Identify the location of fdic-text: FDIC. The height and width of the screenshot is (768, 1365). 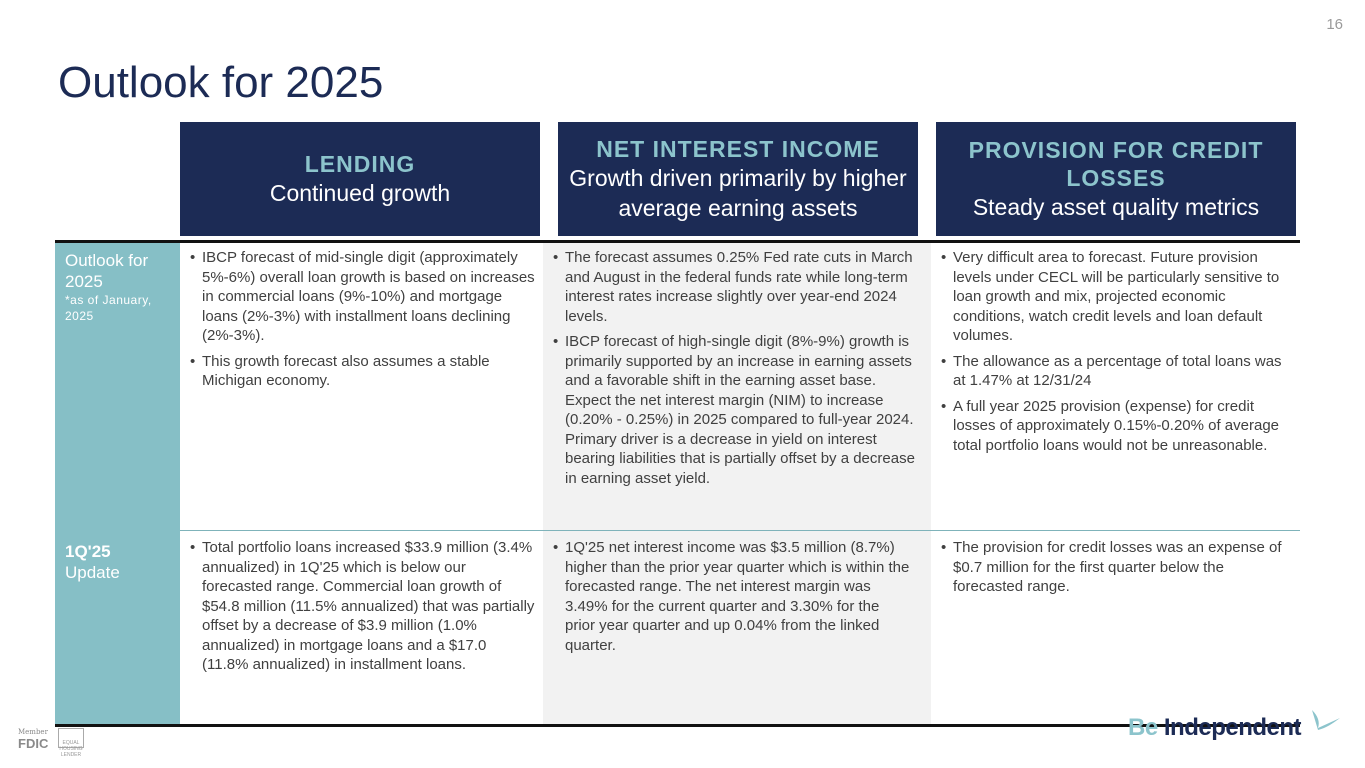
(33, 743).